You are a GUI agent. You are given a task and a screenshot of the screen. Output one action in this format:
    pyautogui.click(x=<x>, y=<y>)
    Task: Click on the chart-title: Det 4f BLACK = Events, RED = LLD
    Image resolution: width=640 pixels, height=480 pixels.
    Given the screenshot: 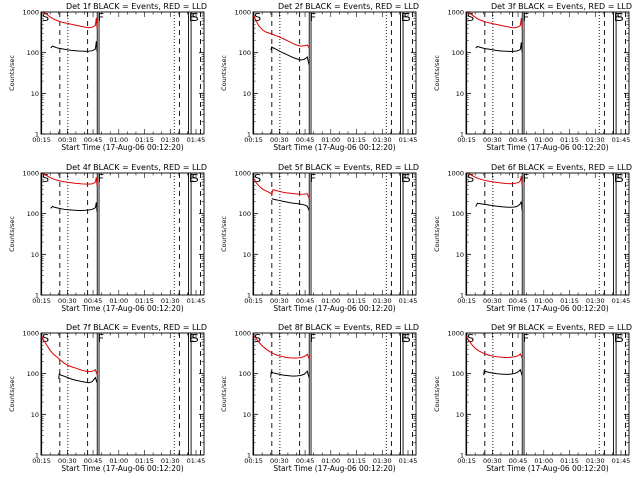 What is the action you would take?
    pyautogui.click(x=136, y=167)
    